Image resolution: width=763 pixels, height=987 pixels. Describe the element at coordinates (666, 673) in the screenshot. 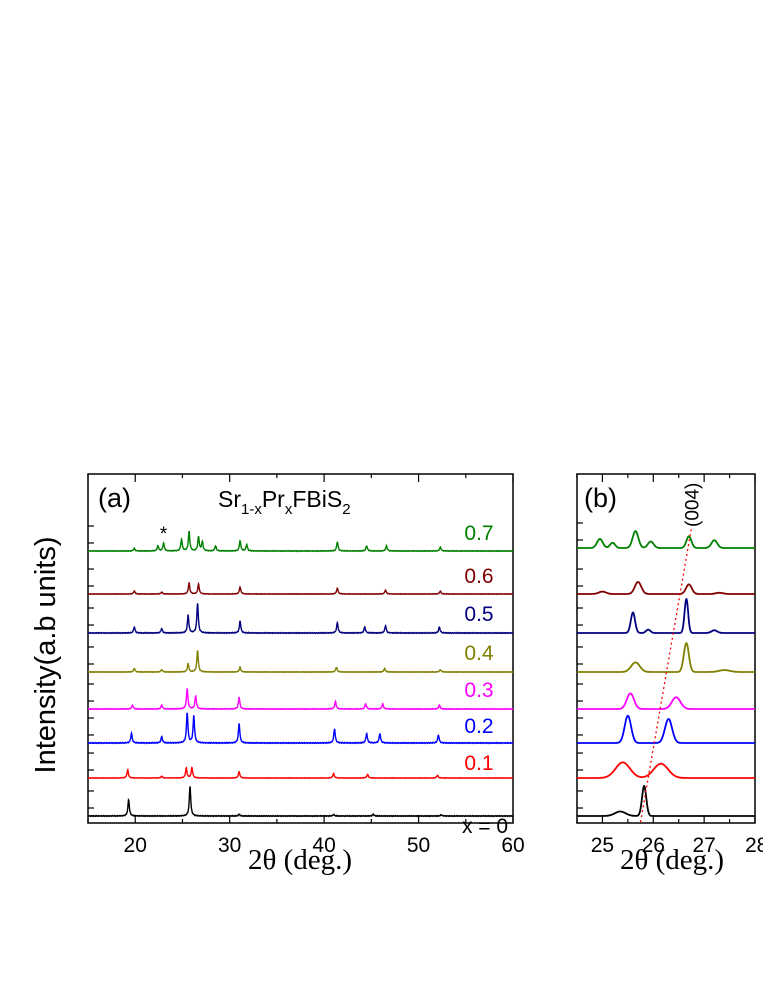

I see `panel-b-series` at that location.